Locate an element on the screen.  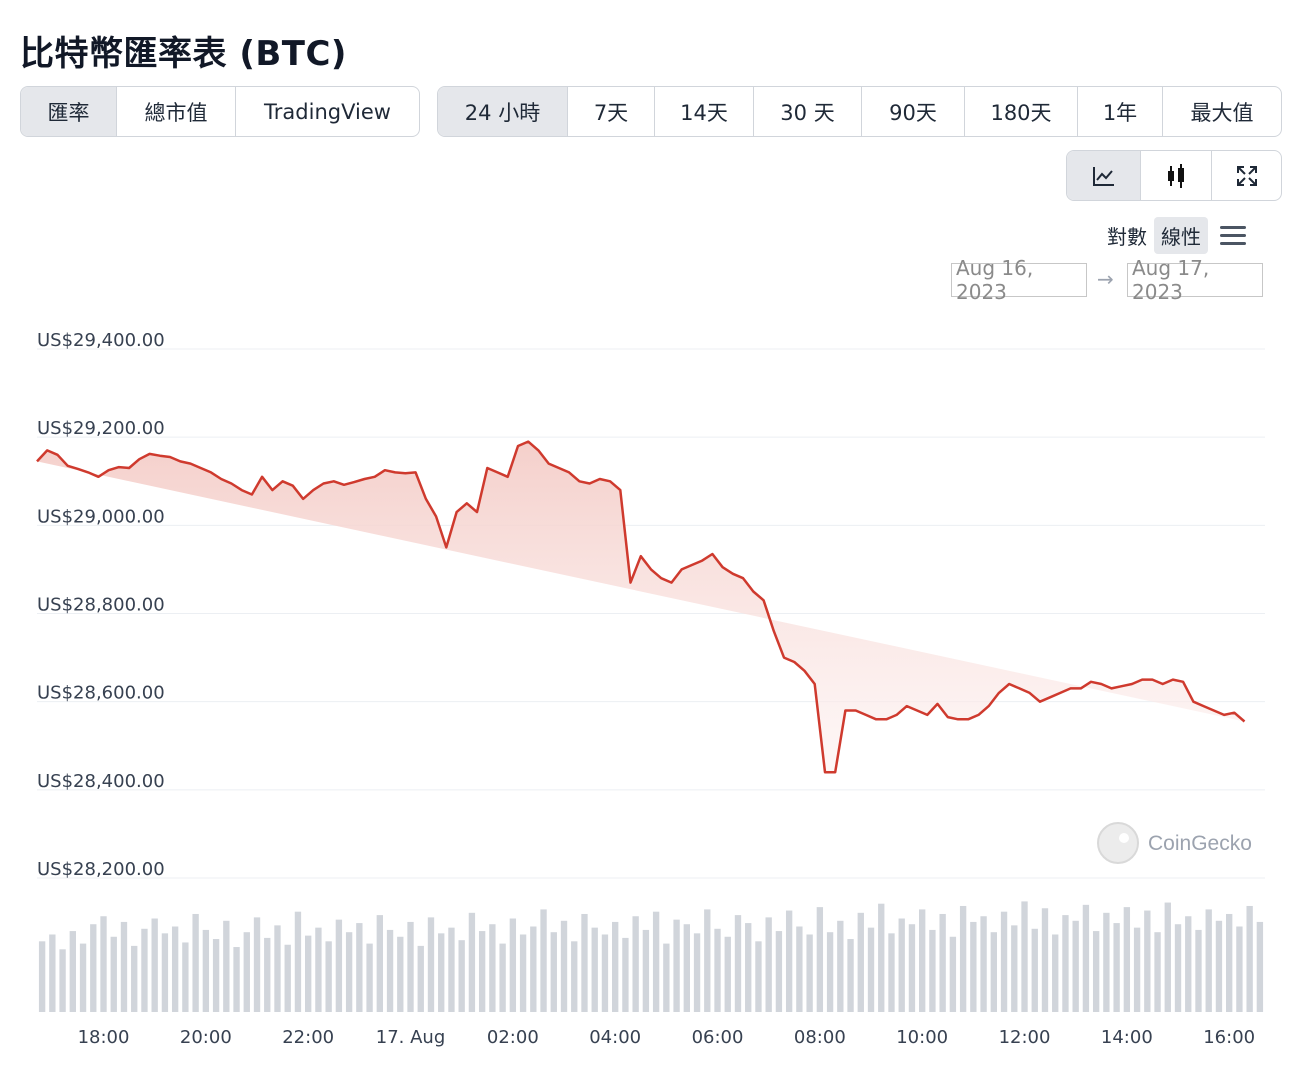
y-tick-label: US$28,400.00 is located at coordinates (101, 781).